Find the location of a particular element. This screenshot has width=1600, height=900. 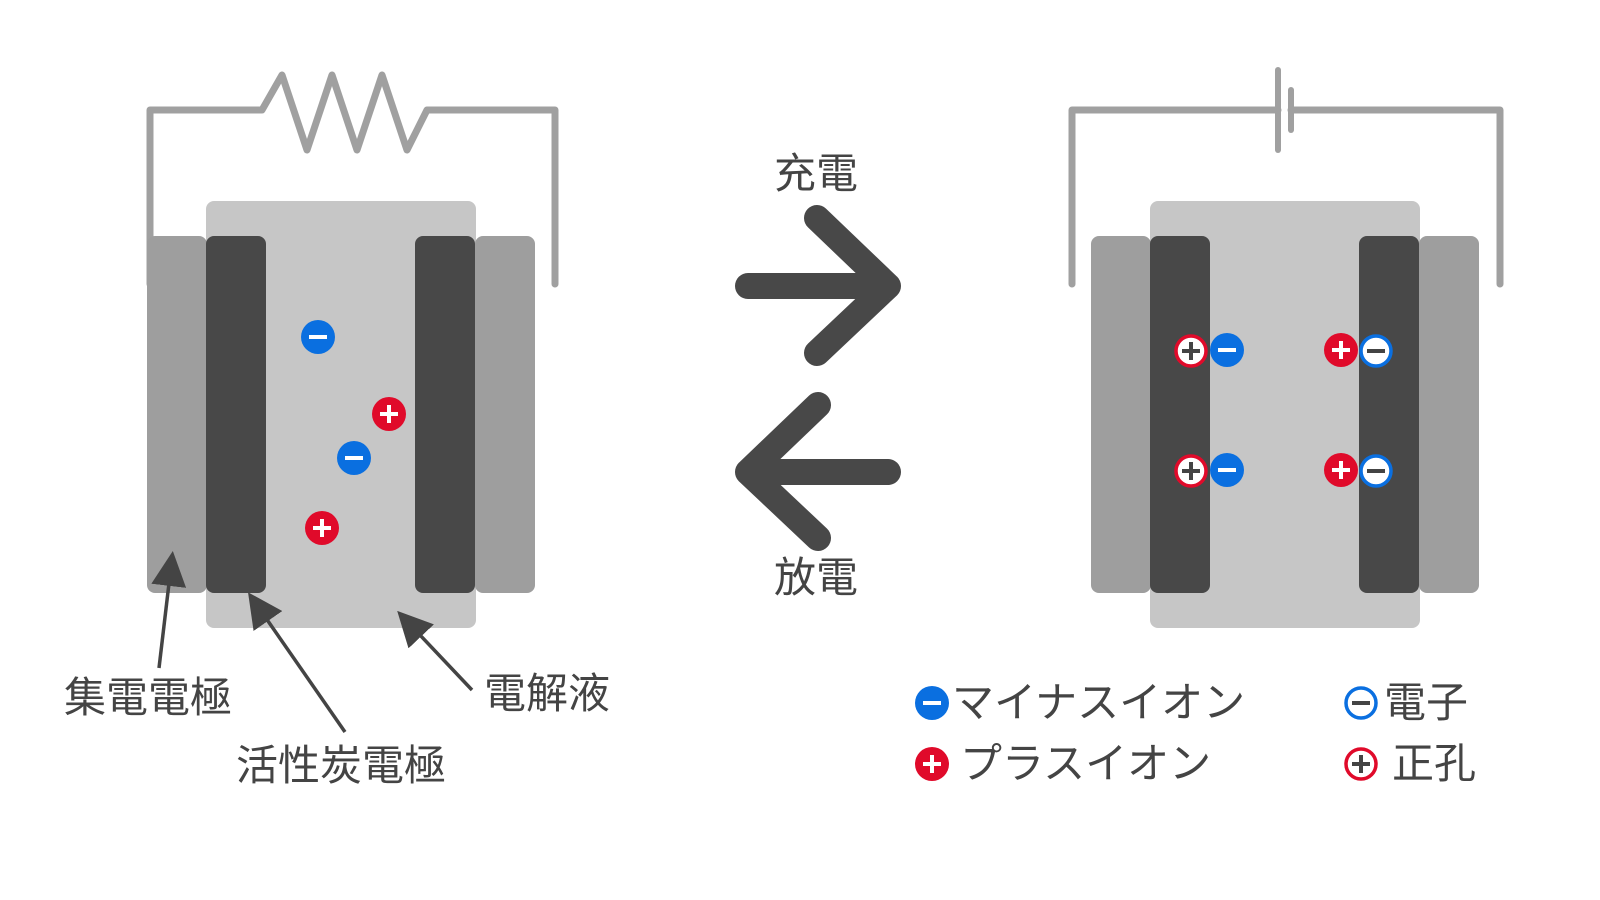

discharge-label: 放電 is located at coordinates (816, 577).